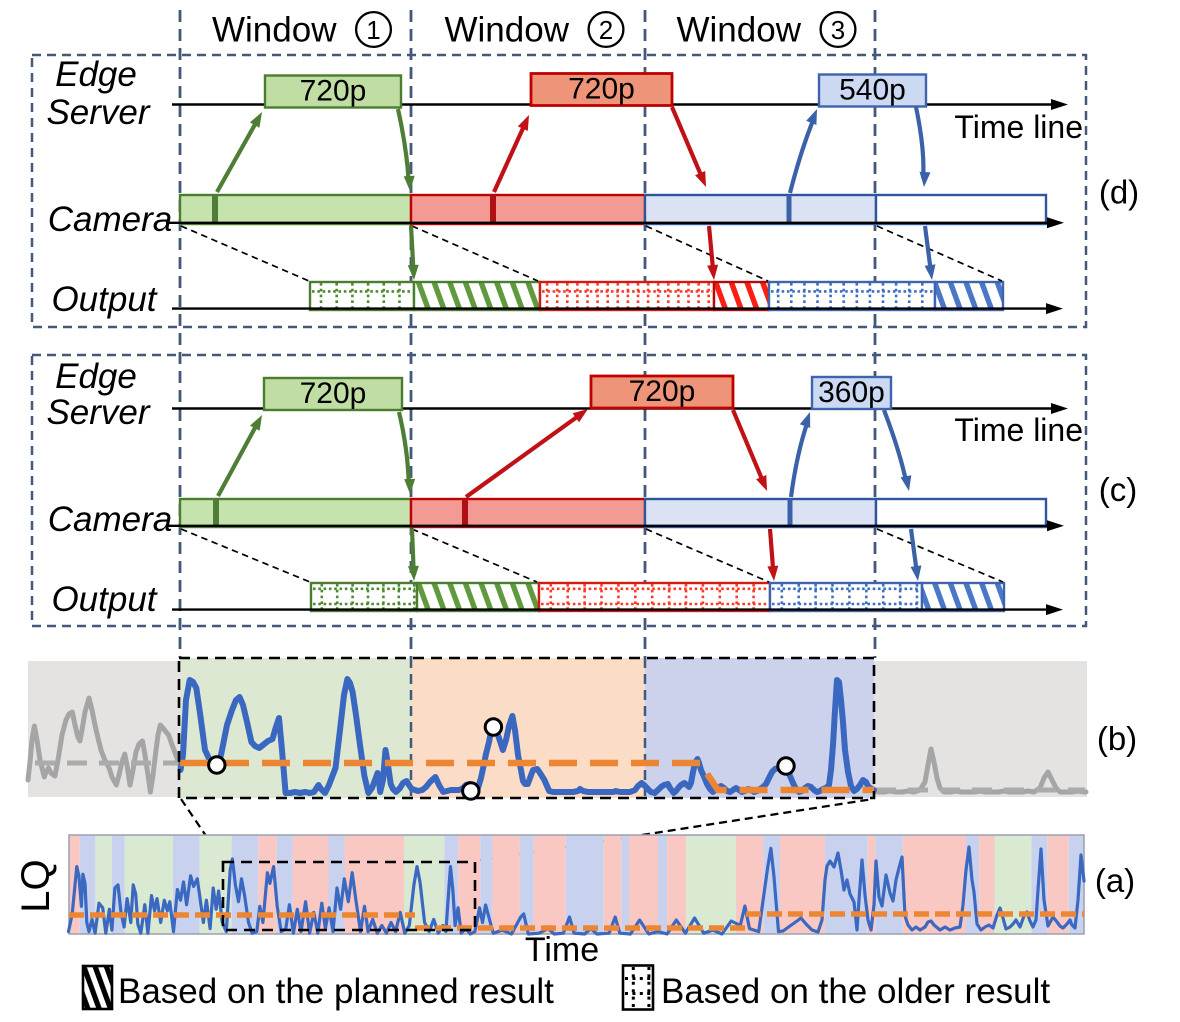  What do you see at coordinates (373, 30) in the screenshot?
I see `svg-text: 1` at bounding box center [373, 30].